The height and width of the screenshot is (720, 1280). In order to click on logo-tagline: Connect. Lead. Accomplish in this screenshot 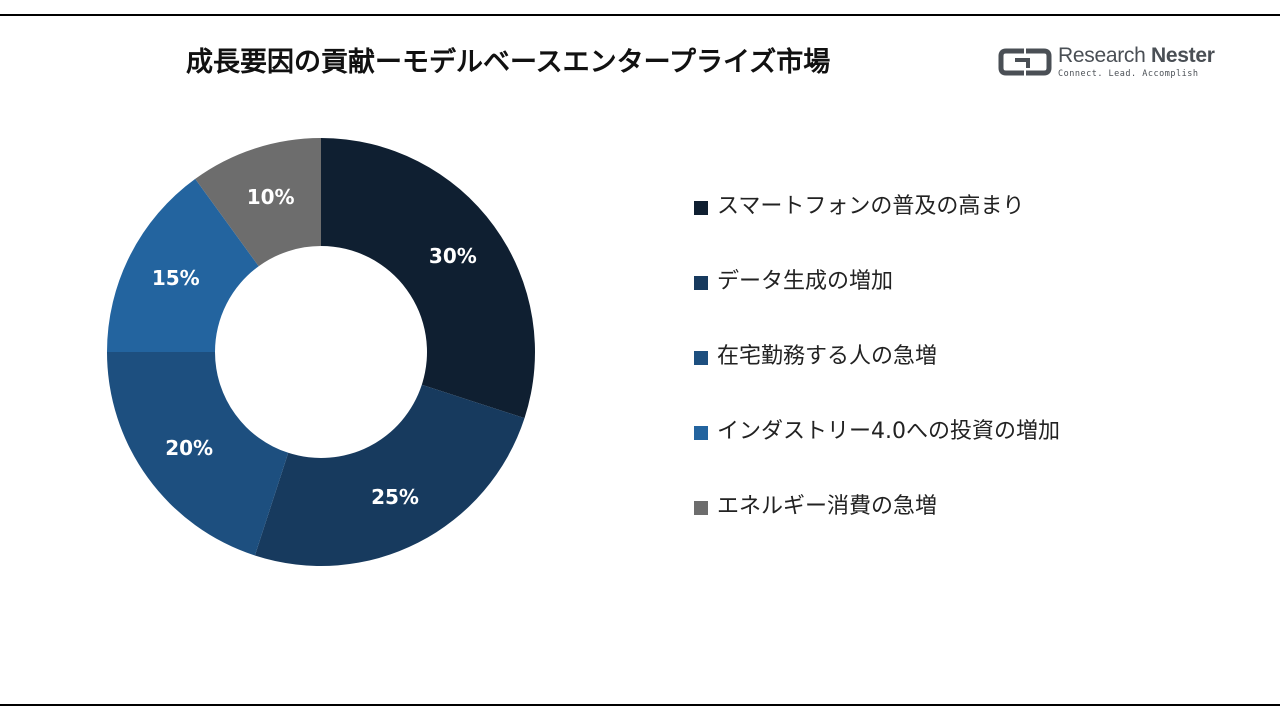, I will do `click(1128, 74)`.